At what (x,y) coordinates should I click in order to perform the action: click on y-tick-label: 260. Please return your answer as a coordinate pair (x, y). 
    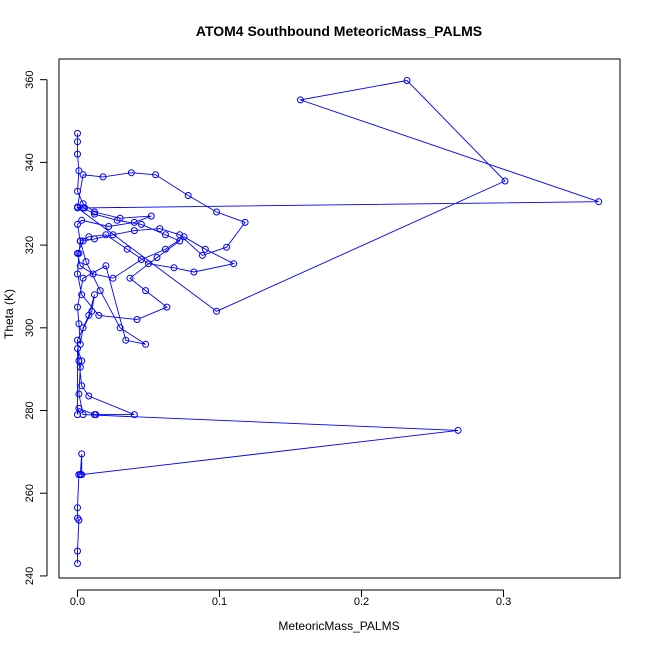
    Looking at the image, I should click on (30, 493).